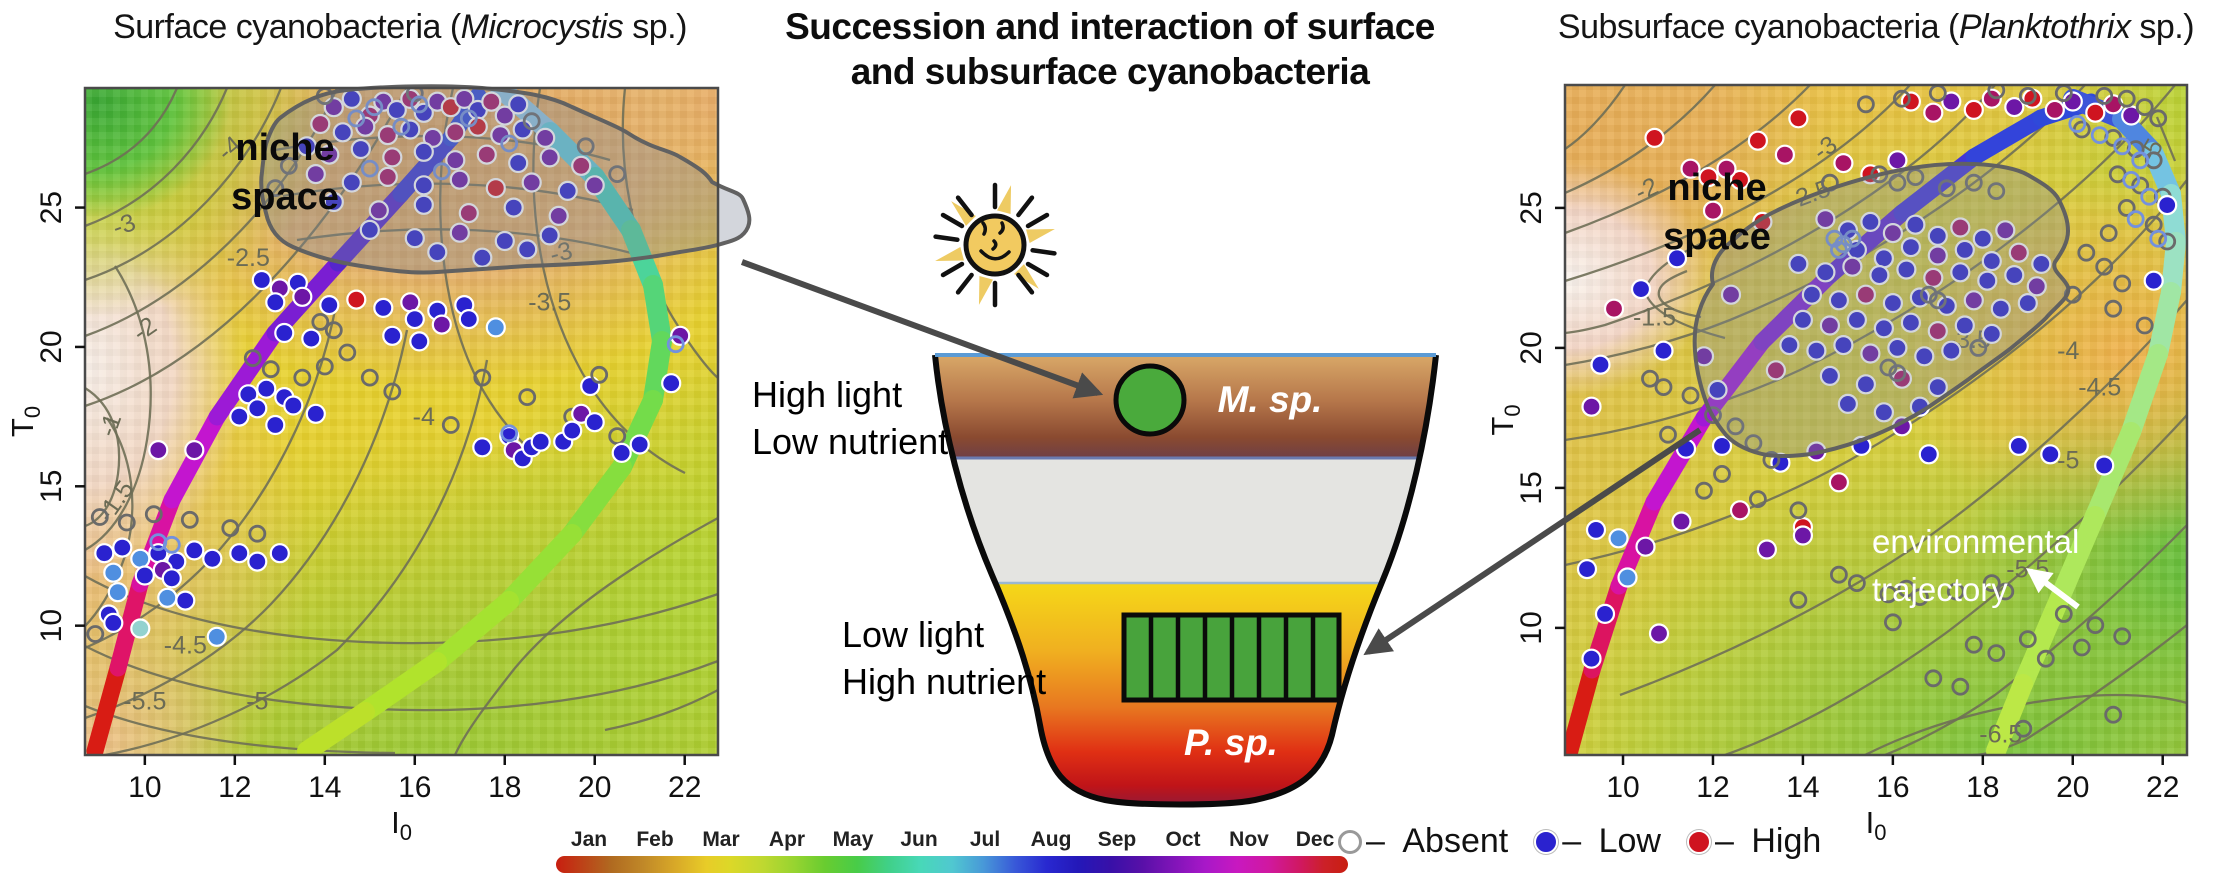 The height and width of the screenshot is (878, 2213). I want to click on y-tick-label: 20, so click(51, 346).